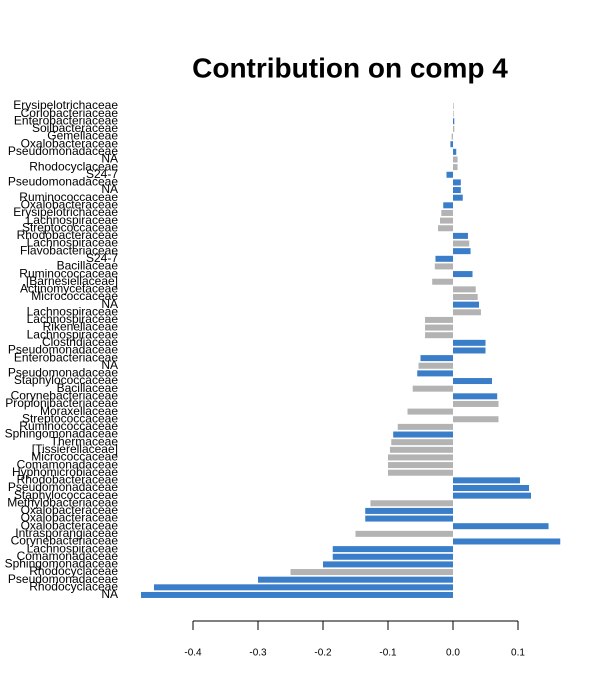  Describe the element at coordinates (70, 113) in the screenshot. I see `category-label: Coriobacteriaceae` at that location.